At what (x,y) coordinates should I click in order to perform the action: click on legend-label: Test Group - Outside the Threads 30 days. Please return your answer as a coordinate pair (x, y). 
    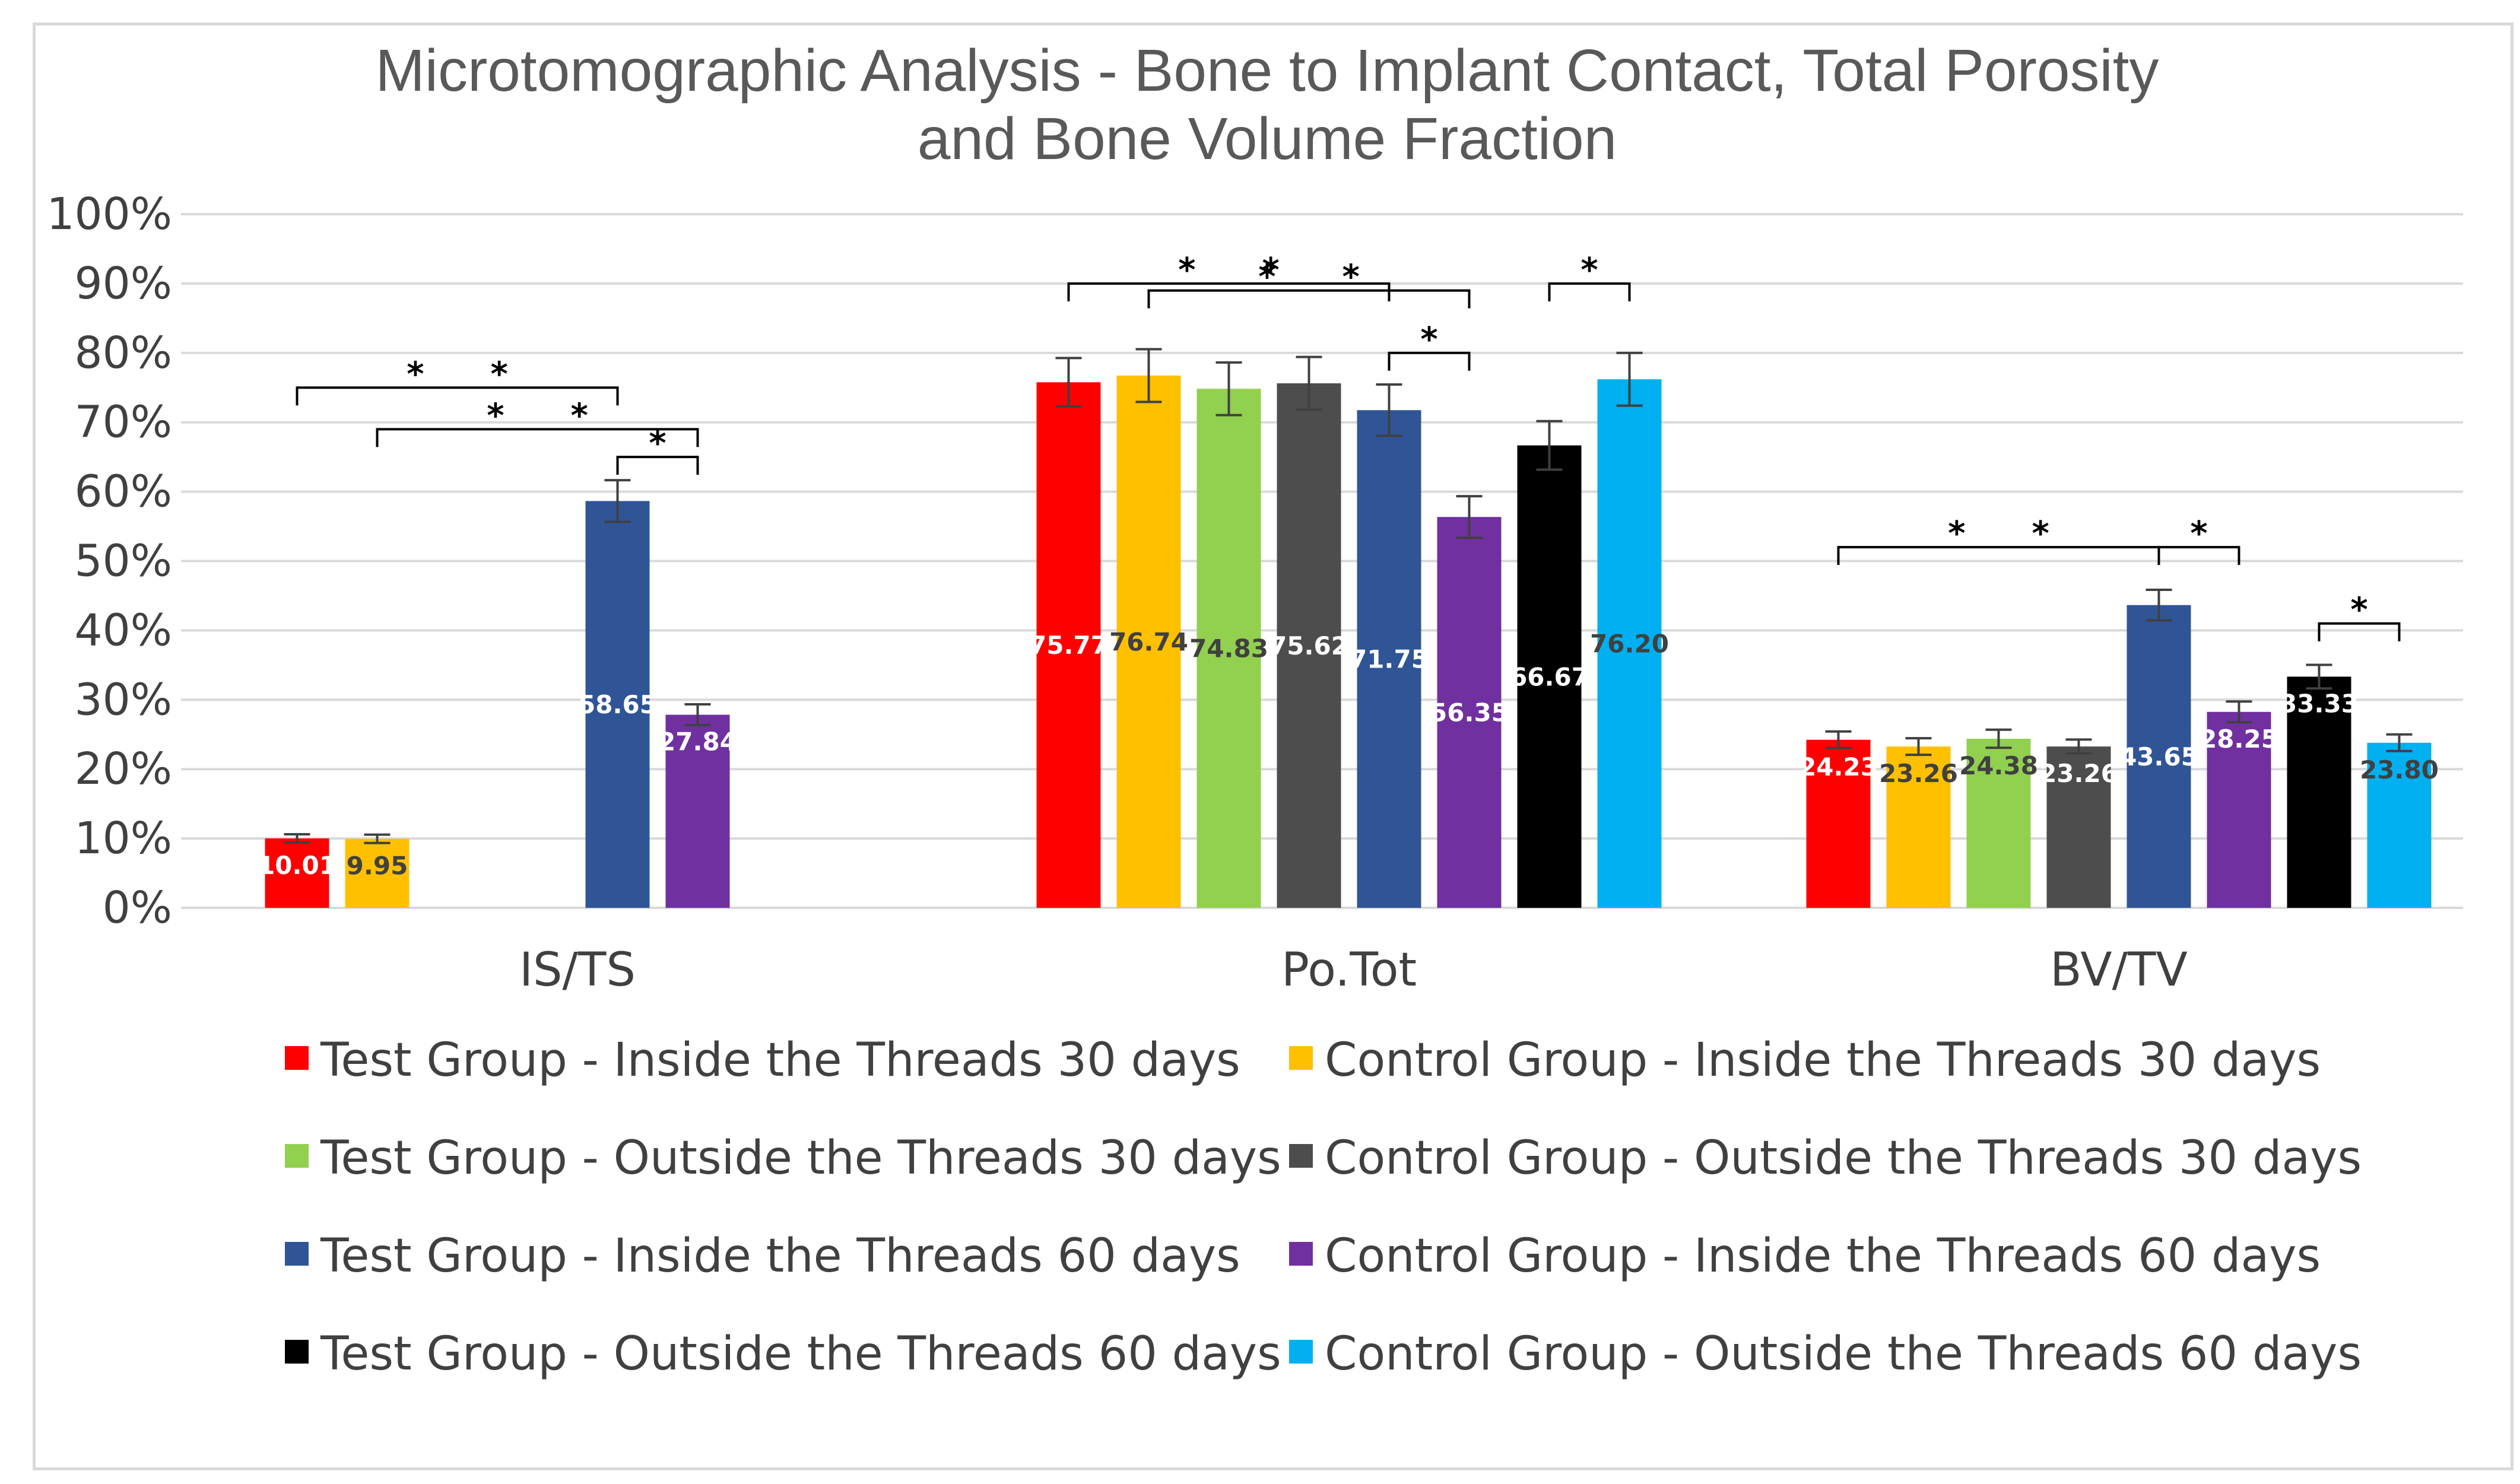
    Looking at the image, I should click on (801, 1158).